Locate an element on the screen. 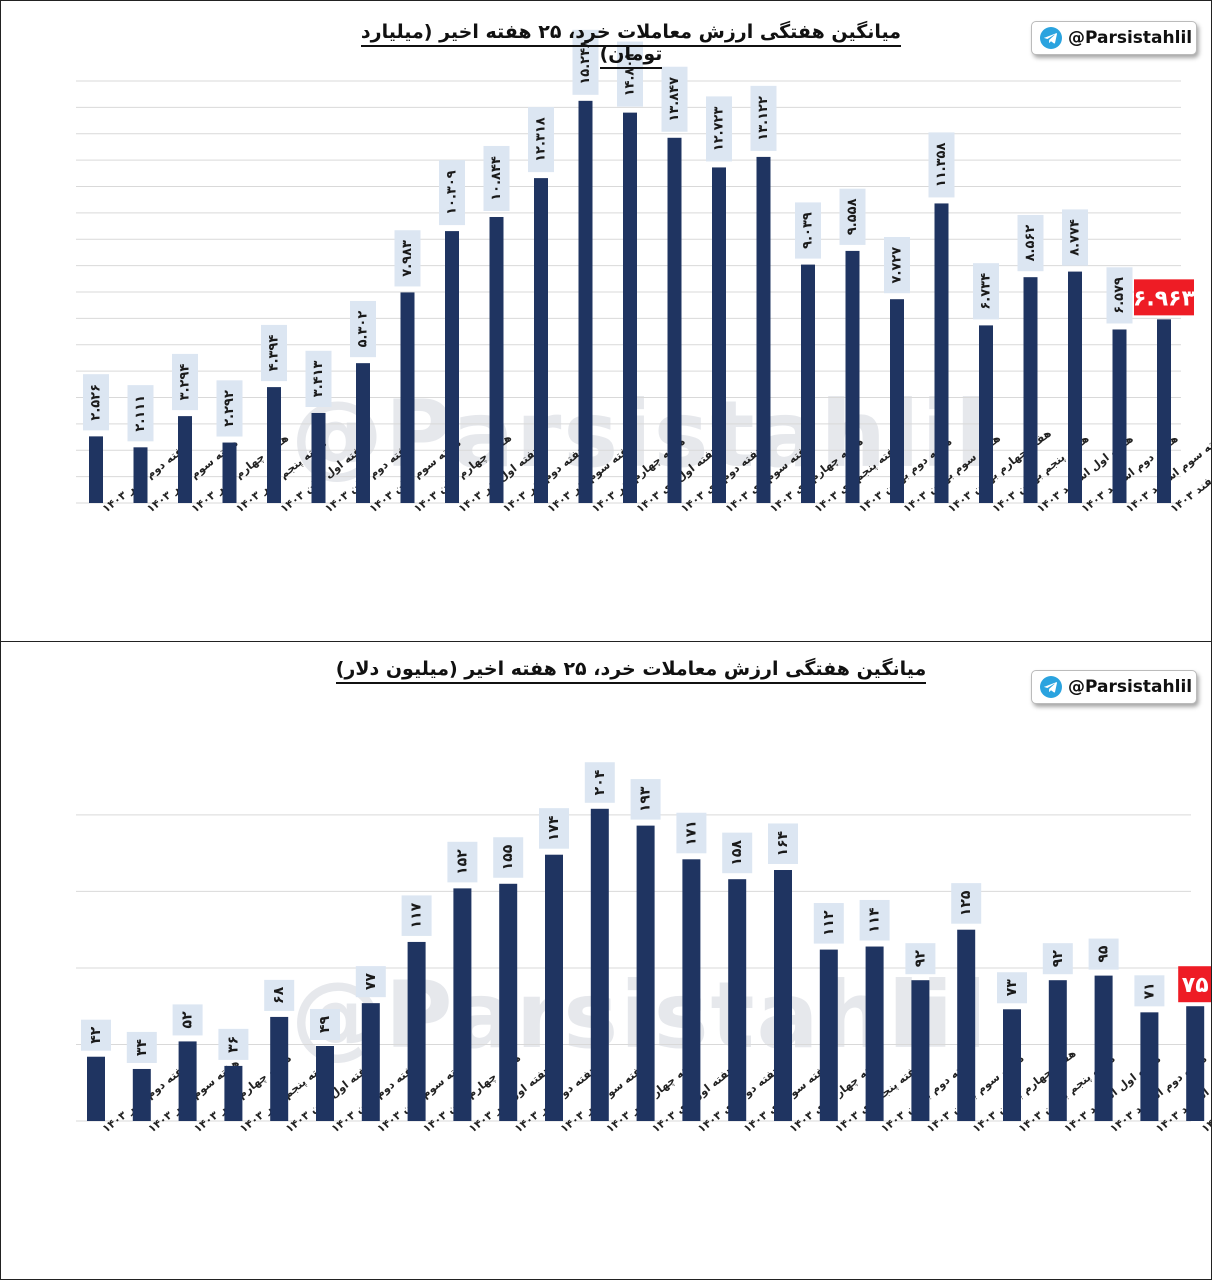 This screenshot has width=1212, height=1280. data-label: ۱۱۷ is located at coordinates (417, 915).